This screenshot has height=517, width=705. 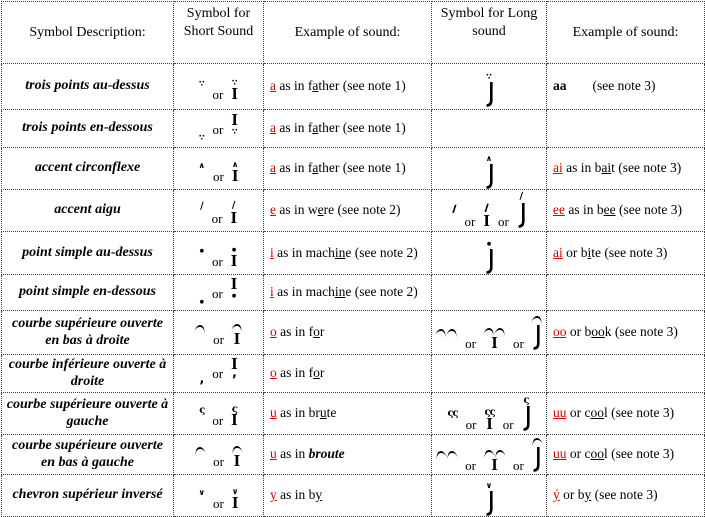 What do you see at coordinates (489, 32) in the screenshot?
I see `header-symbol-long-sound: Symbol for Long sound` at bounding box center [489, 32].